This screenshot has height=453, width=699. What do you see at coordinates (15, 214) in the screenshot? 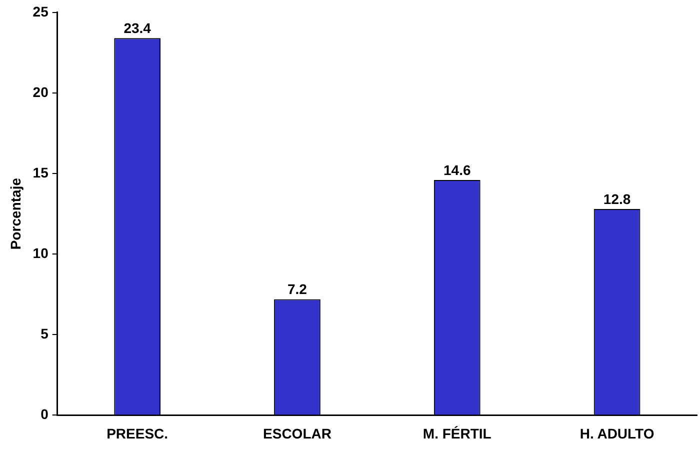
I see `y-axis-title: Porcentaje` at bounding box center [15, 214].